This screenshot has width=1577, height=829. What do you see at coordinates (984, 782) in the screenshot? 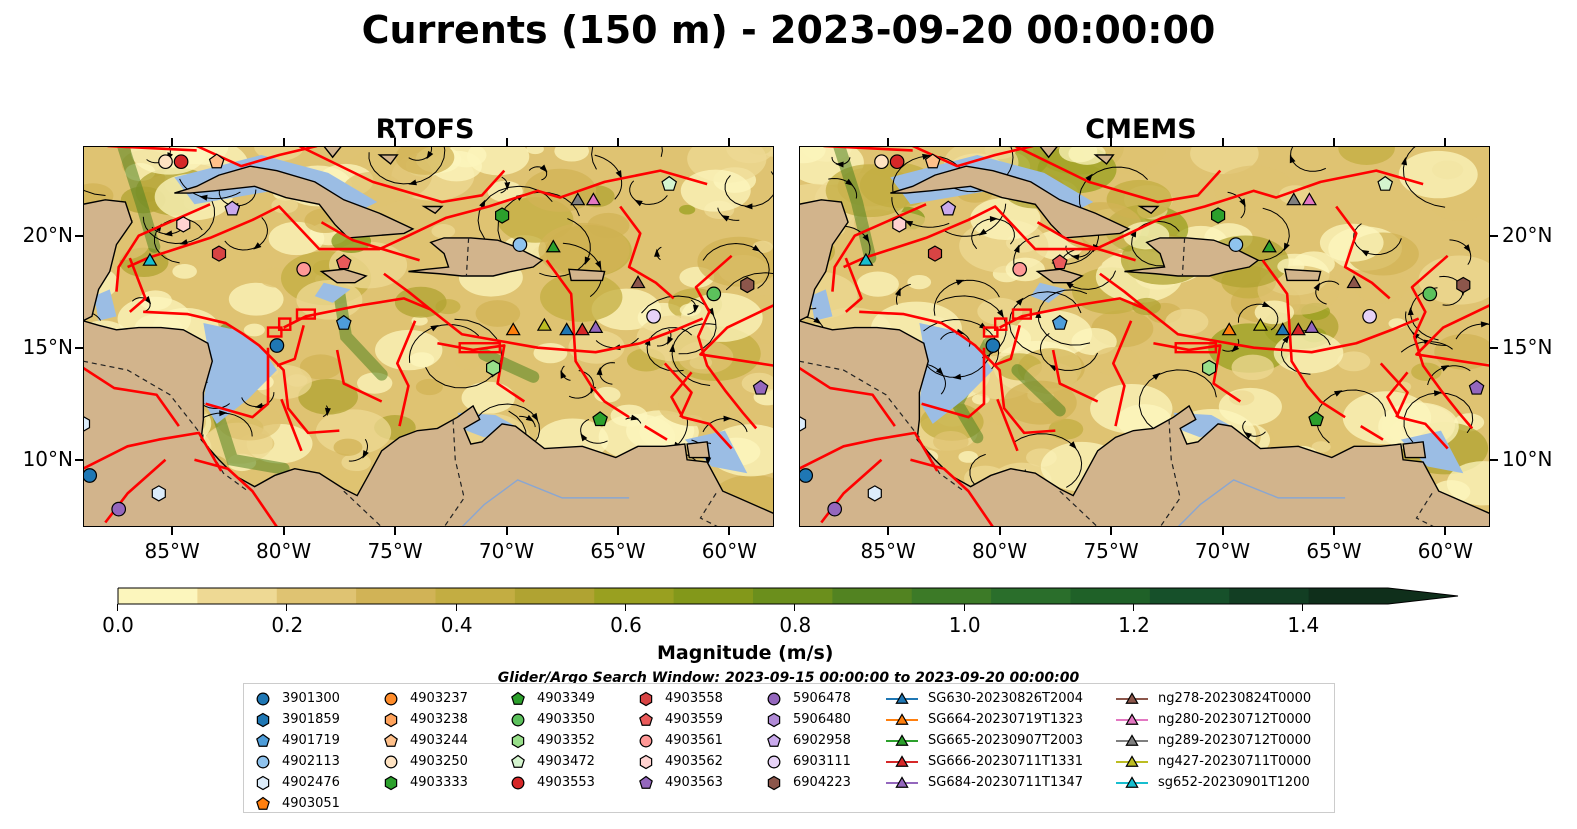
I see `legend-item: SG684-20230711T1347` at bounding box center [984, 782].